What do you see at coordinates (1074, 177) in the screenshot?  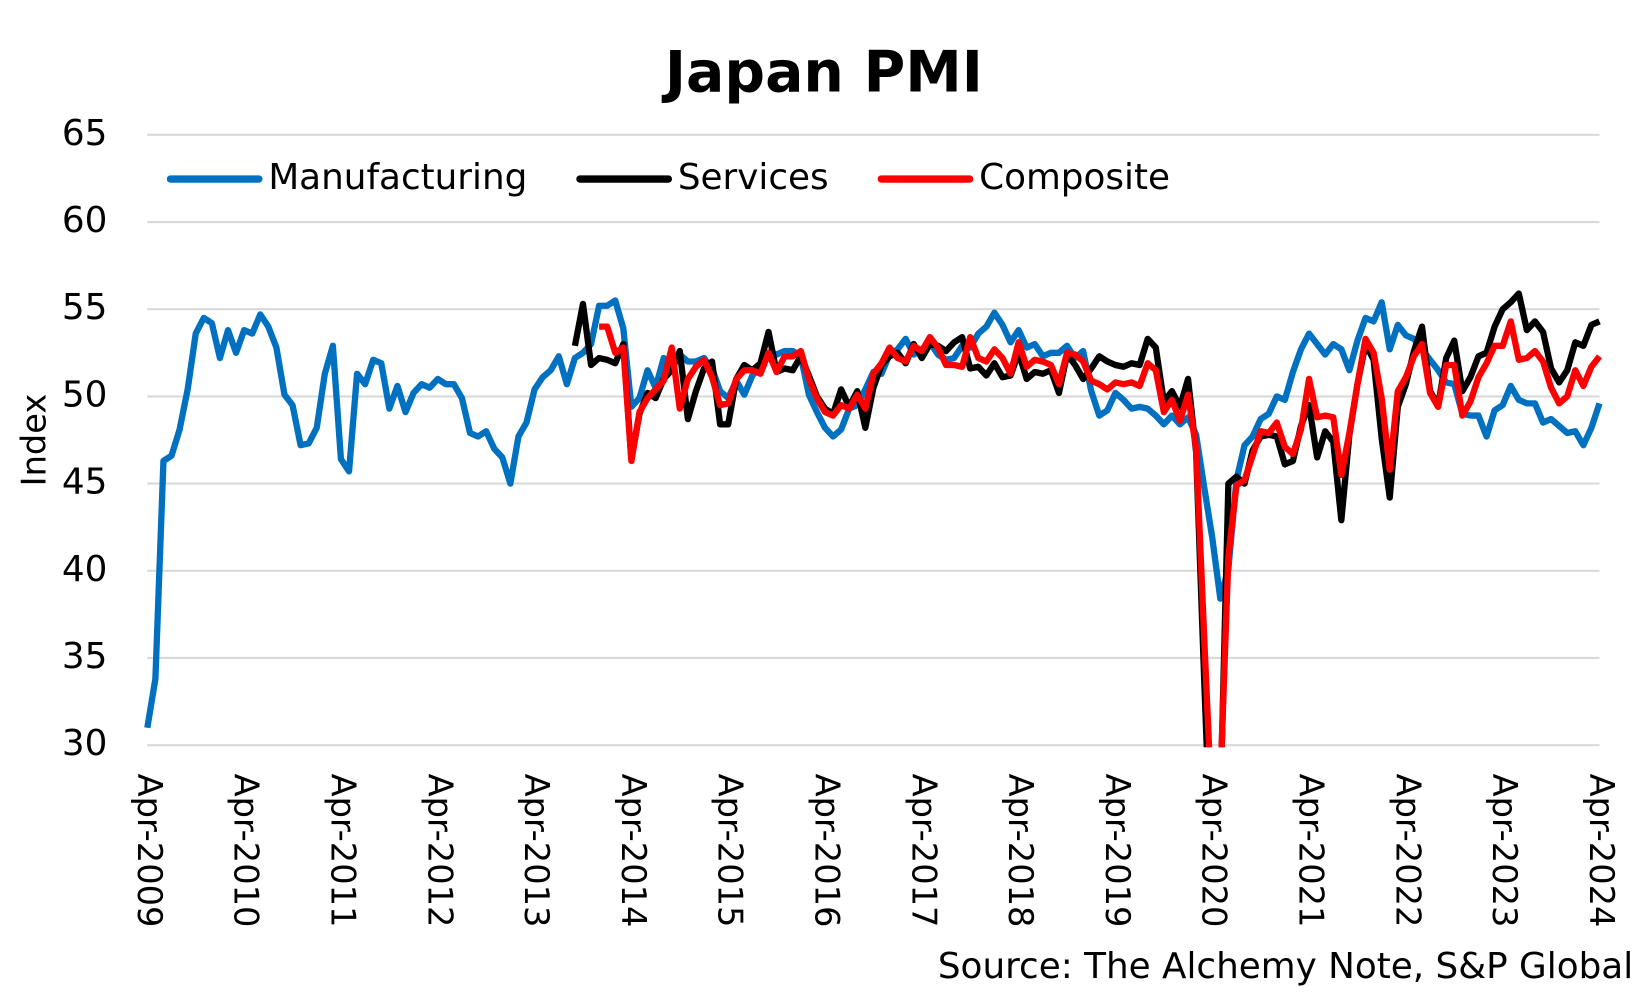 I see `legend-label: Composite` at bounding box center [1074, 177].